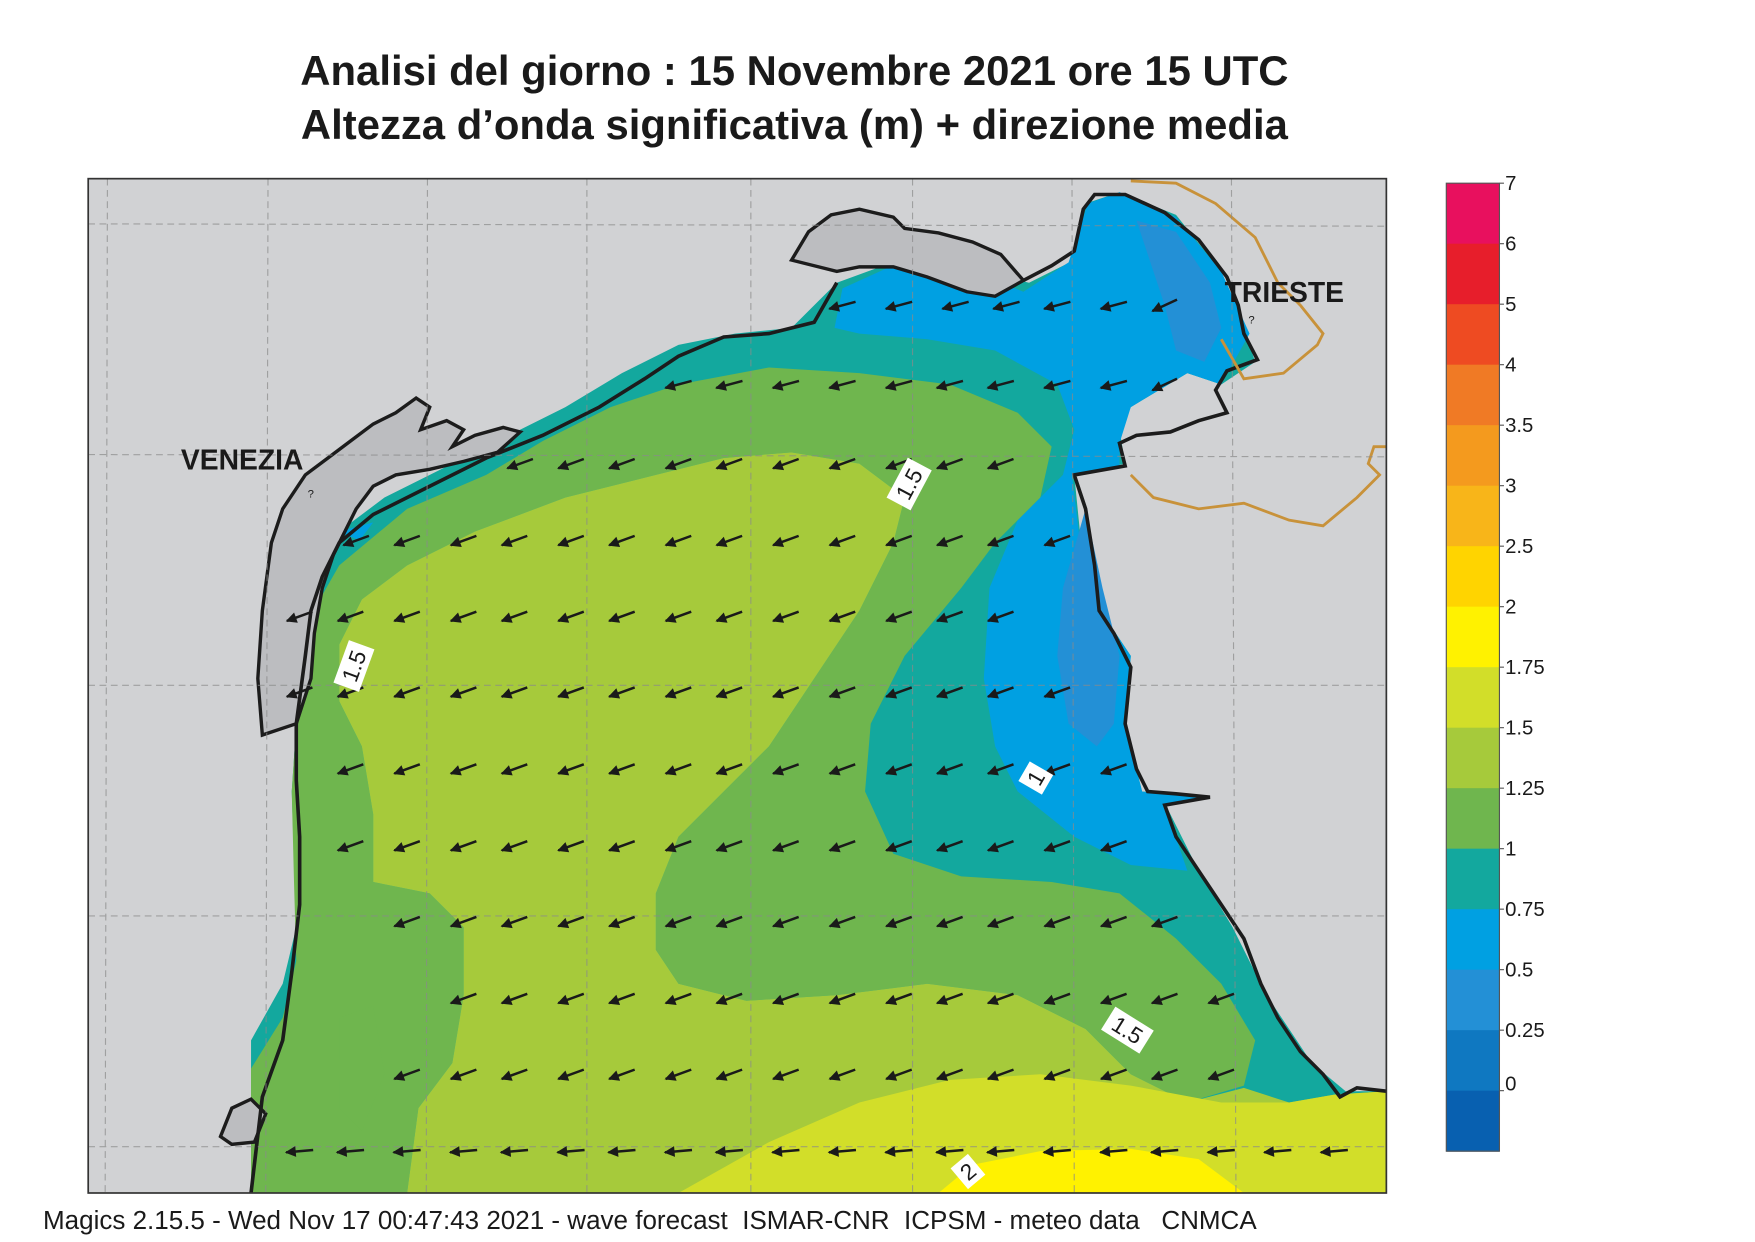  Describe the element at coordinates (1284, 292) in the screenshot. I see `city-label-trieste: TRIESTE` at that location.